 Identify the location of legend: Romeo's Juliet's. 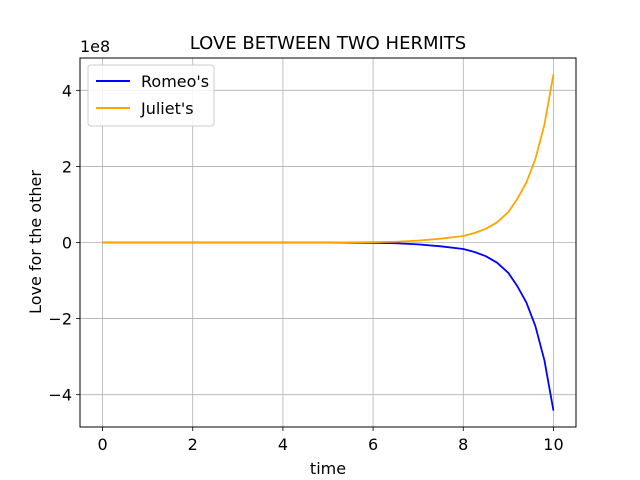
(151, 95).